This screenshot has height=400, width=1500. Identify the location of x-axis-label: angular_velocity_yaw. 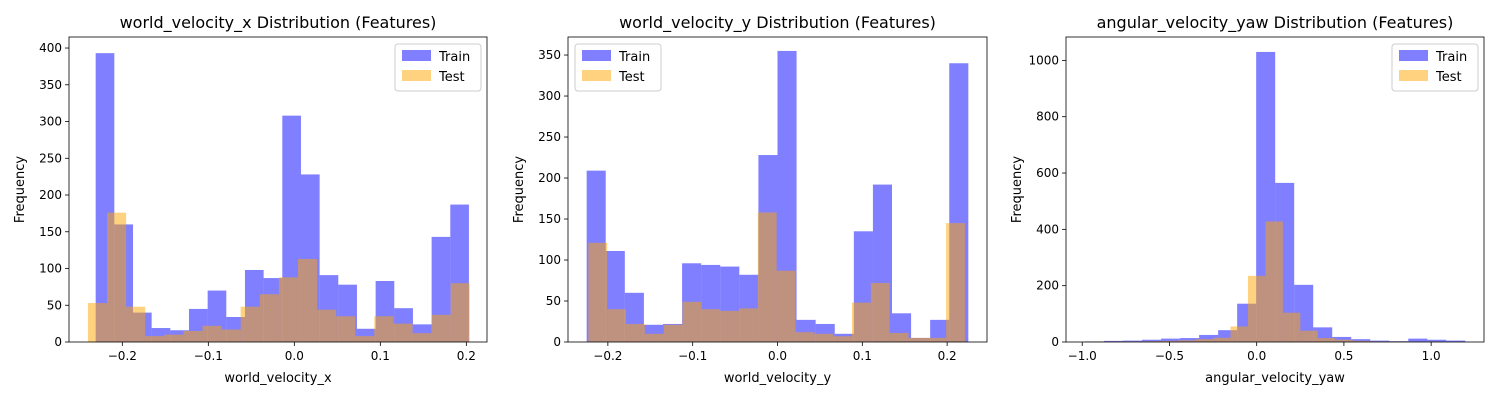
(1275, 378).